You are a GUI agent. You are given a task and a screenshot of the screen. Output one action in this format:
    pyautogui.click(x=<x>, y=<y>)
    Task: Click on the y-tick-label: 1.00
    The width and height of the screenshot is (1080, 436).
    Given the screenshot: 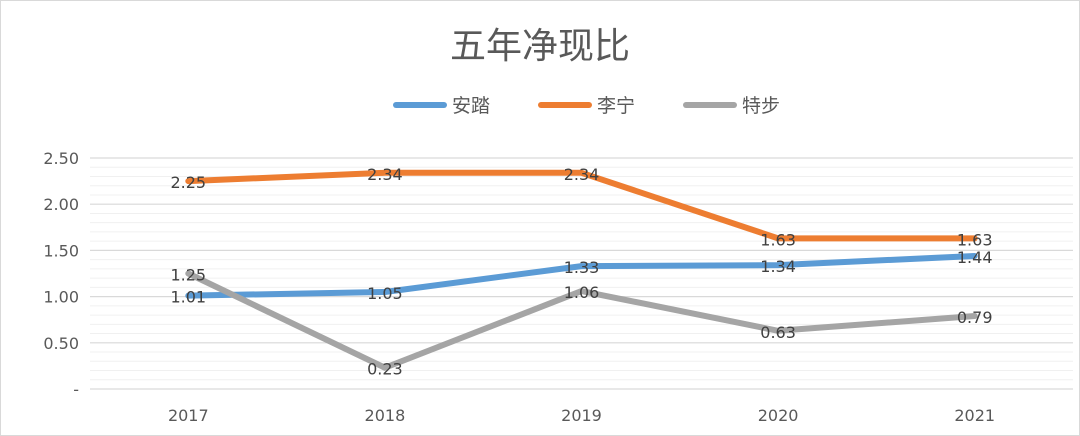 What is the action you would take?
    pyautogui.click(x=61, y=297)
    